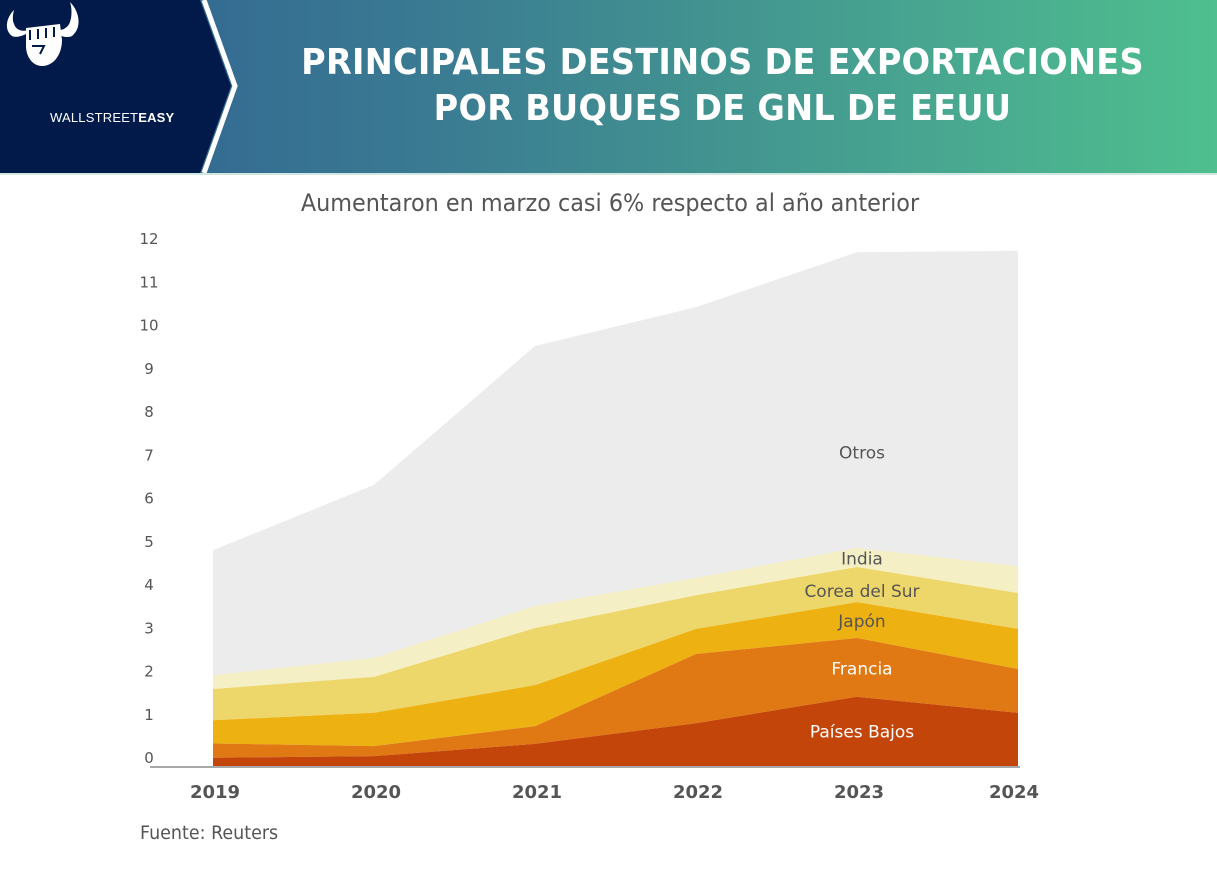  What do you see at coordinates (862, 453) in the screenshot?
I see `series-label-otros: Otros` at bounding box center [862, 453].